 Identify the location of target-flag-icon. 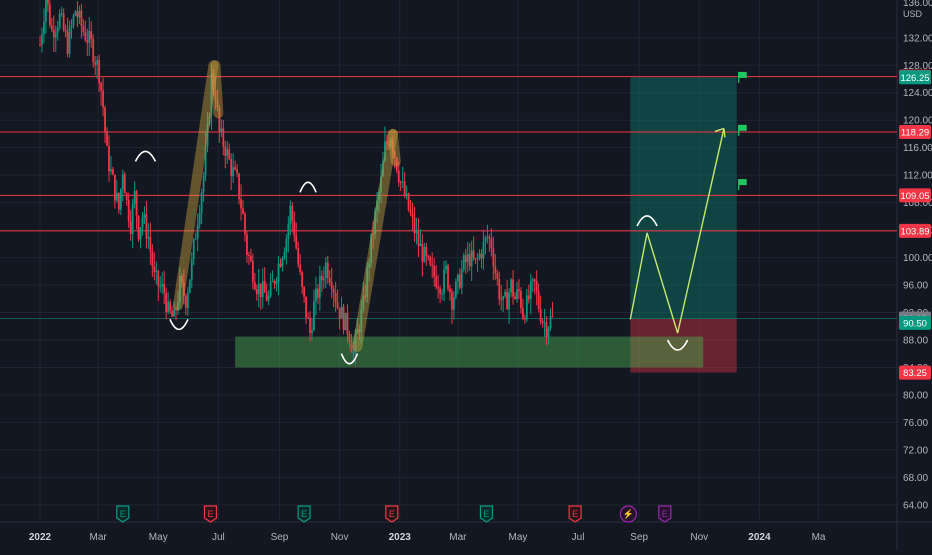
(742, 185).